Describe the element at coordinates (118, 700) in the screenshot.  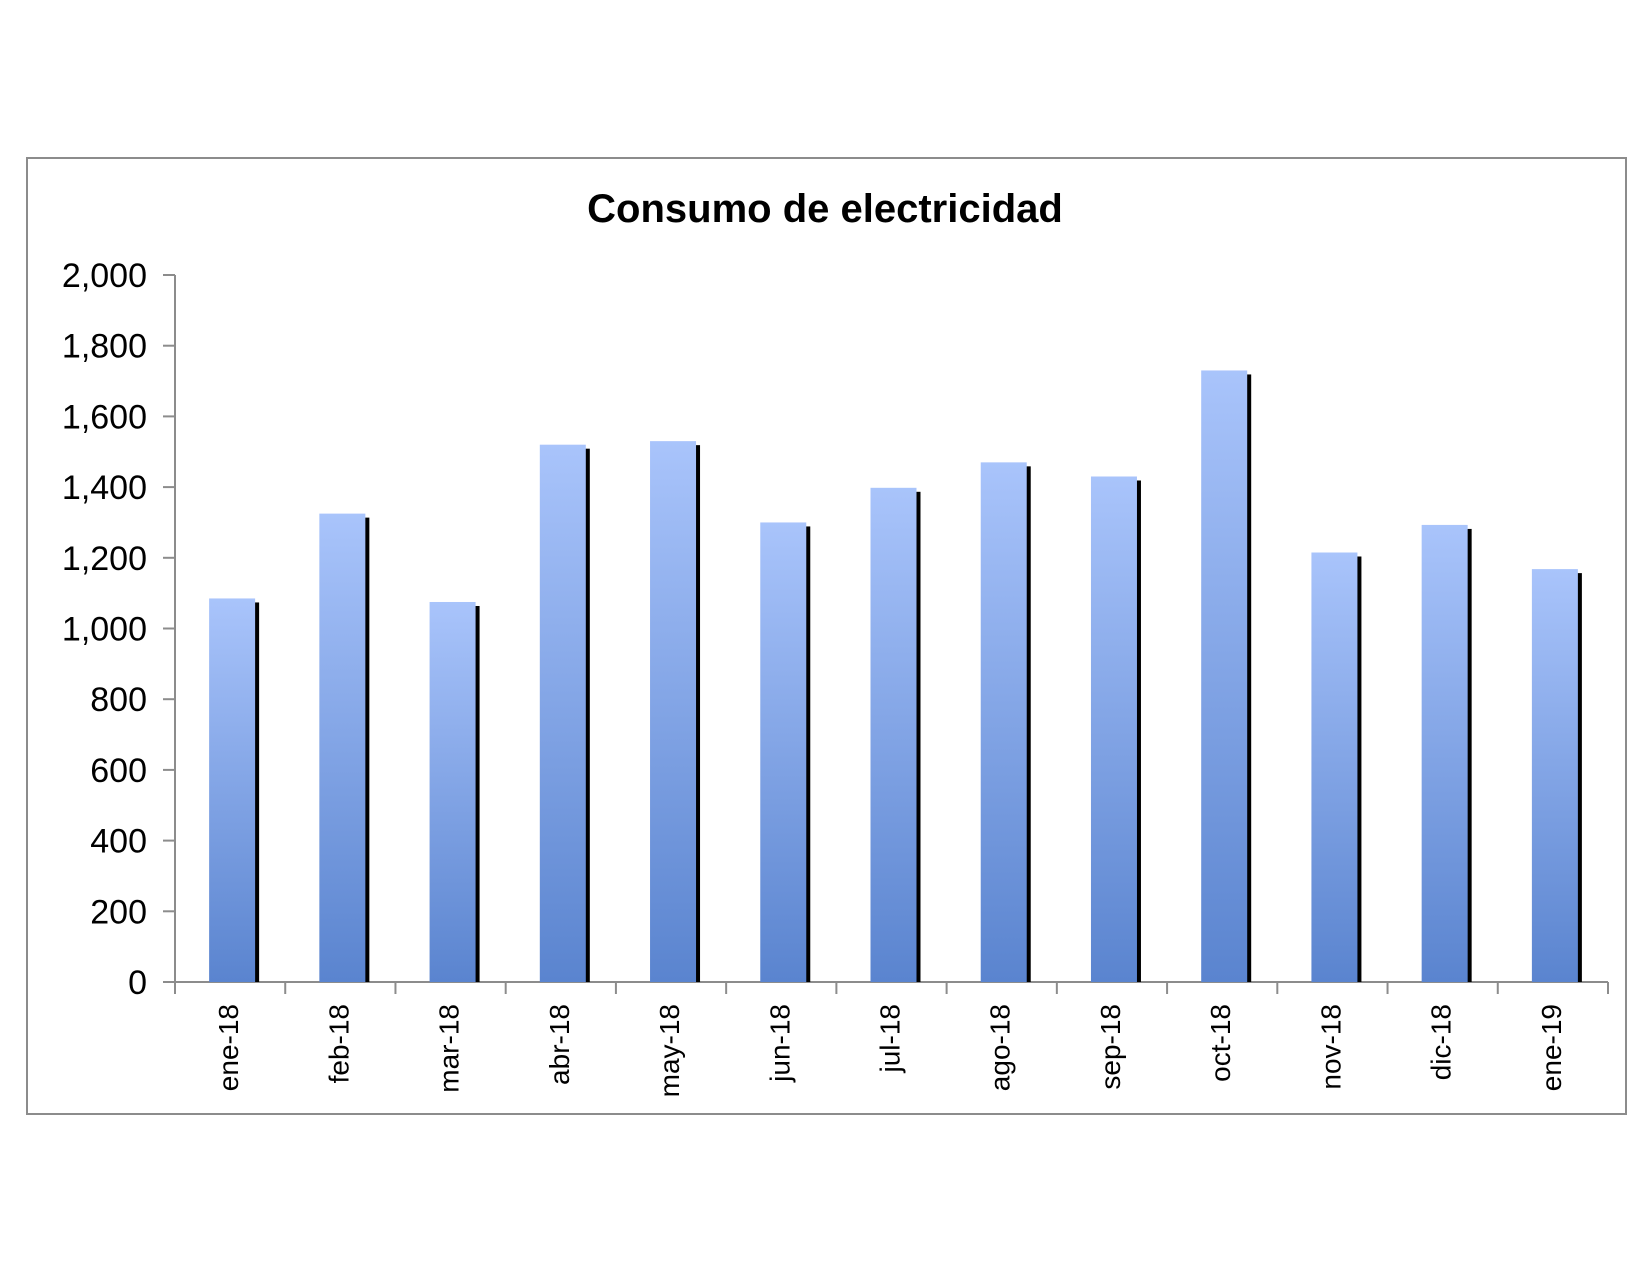
I see `y-tick-label: 800` at that location.